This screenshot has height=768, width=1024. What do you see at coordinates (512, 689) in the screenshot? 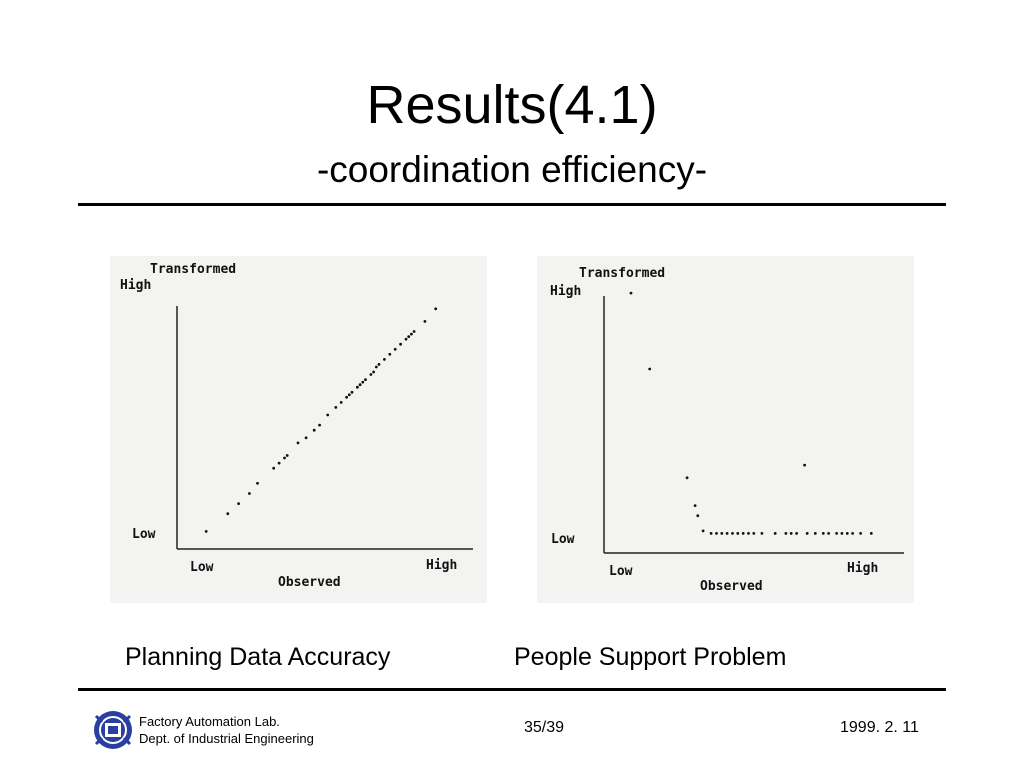
I see `bottom-divider` at bounding box center [512, 689].